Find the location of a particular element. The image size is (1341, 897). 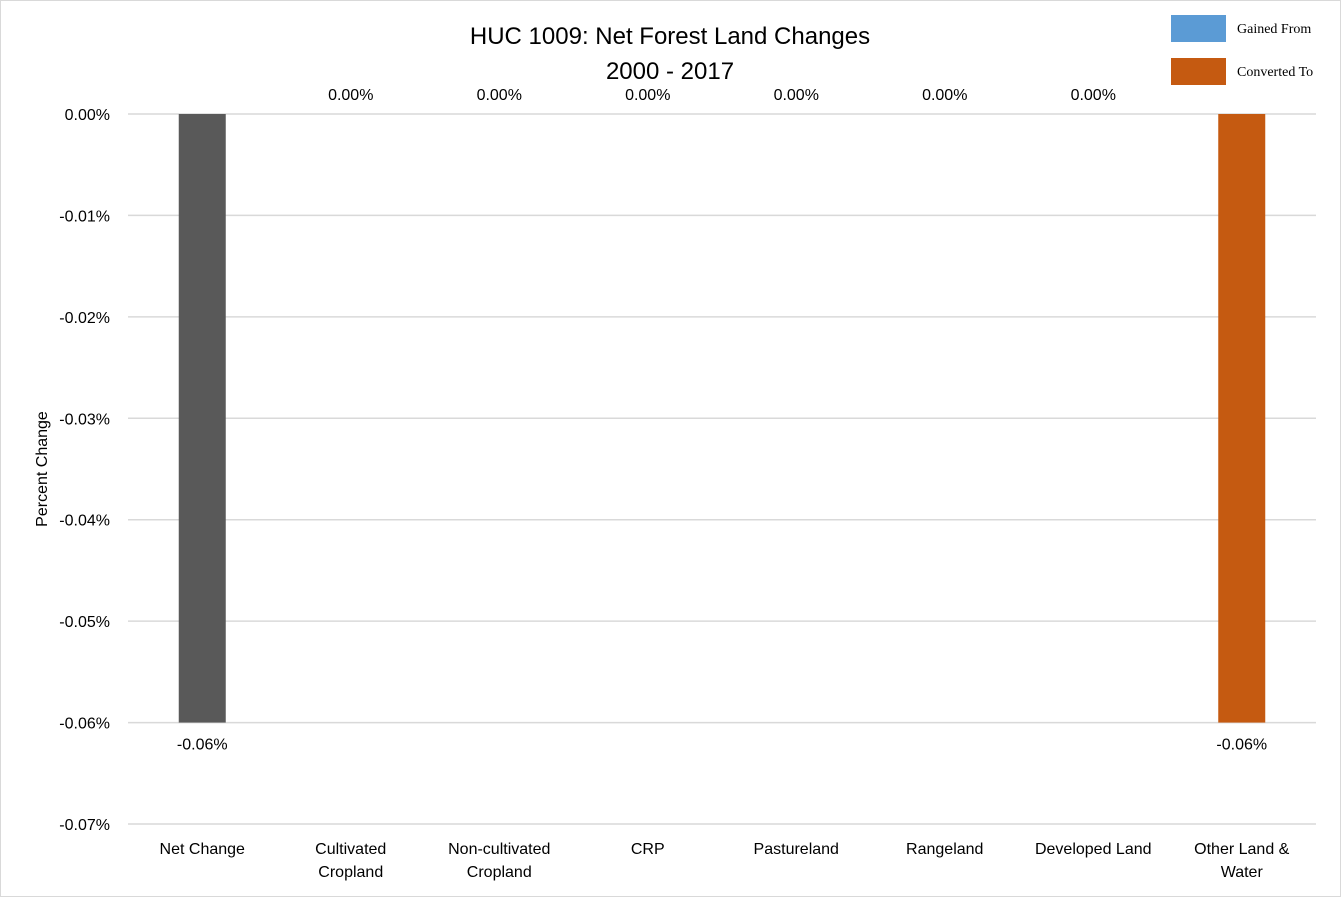

x-tick-label: Rangeland is located at coordinates (944, 849).